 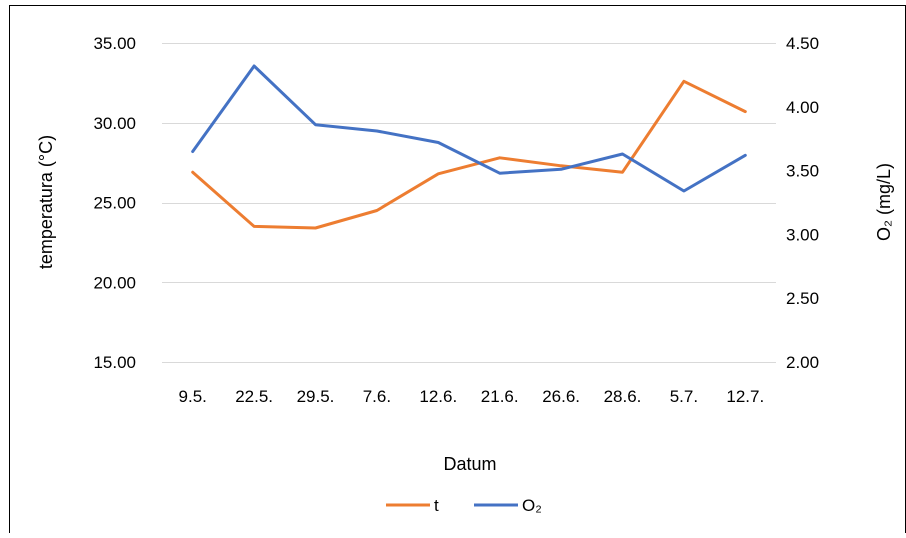 What do you see at coordinates (802, 43) in the screenshot?
I see `y-right-tick-label: 4.50` at bounding box center [802, 43].